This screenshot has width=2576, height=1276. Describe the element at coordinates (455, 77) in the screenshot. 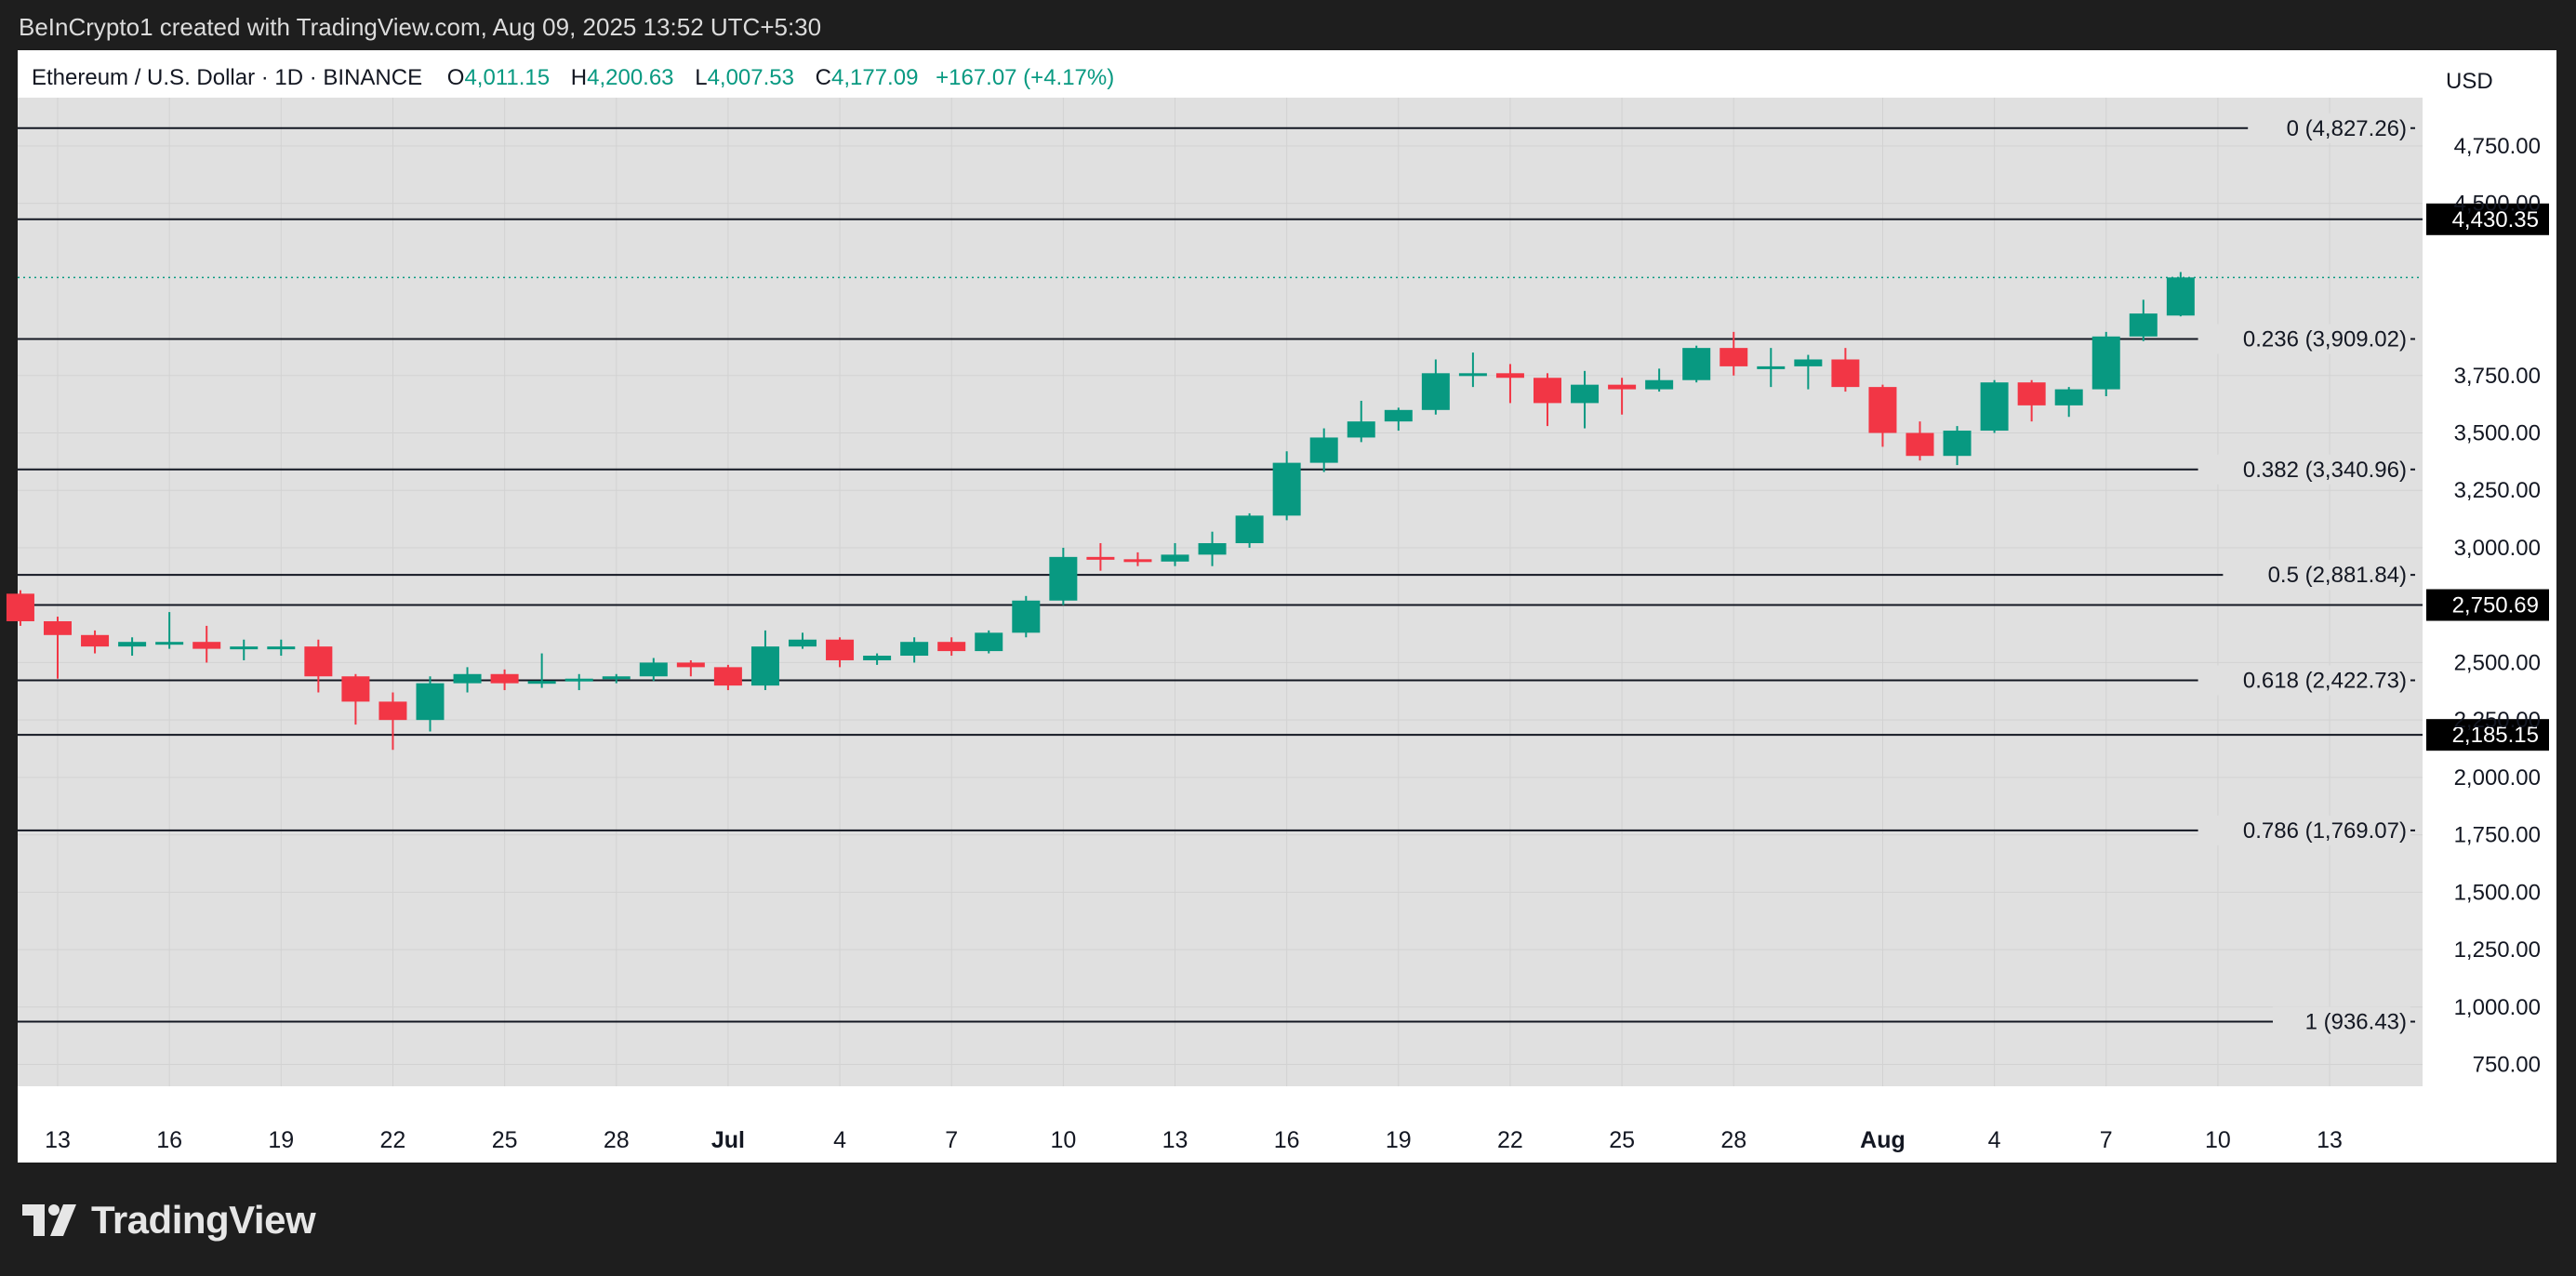

I see `open-label: O` at that location.